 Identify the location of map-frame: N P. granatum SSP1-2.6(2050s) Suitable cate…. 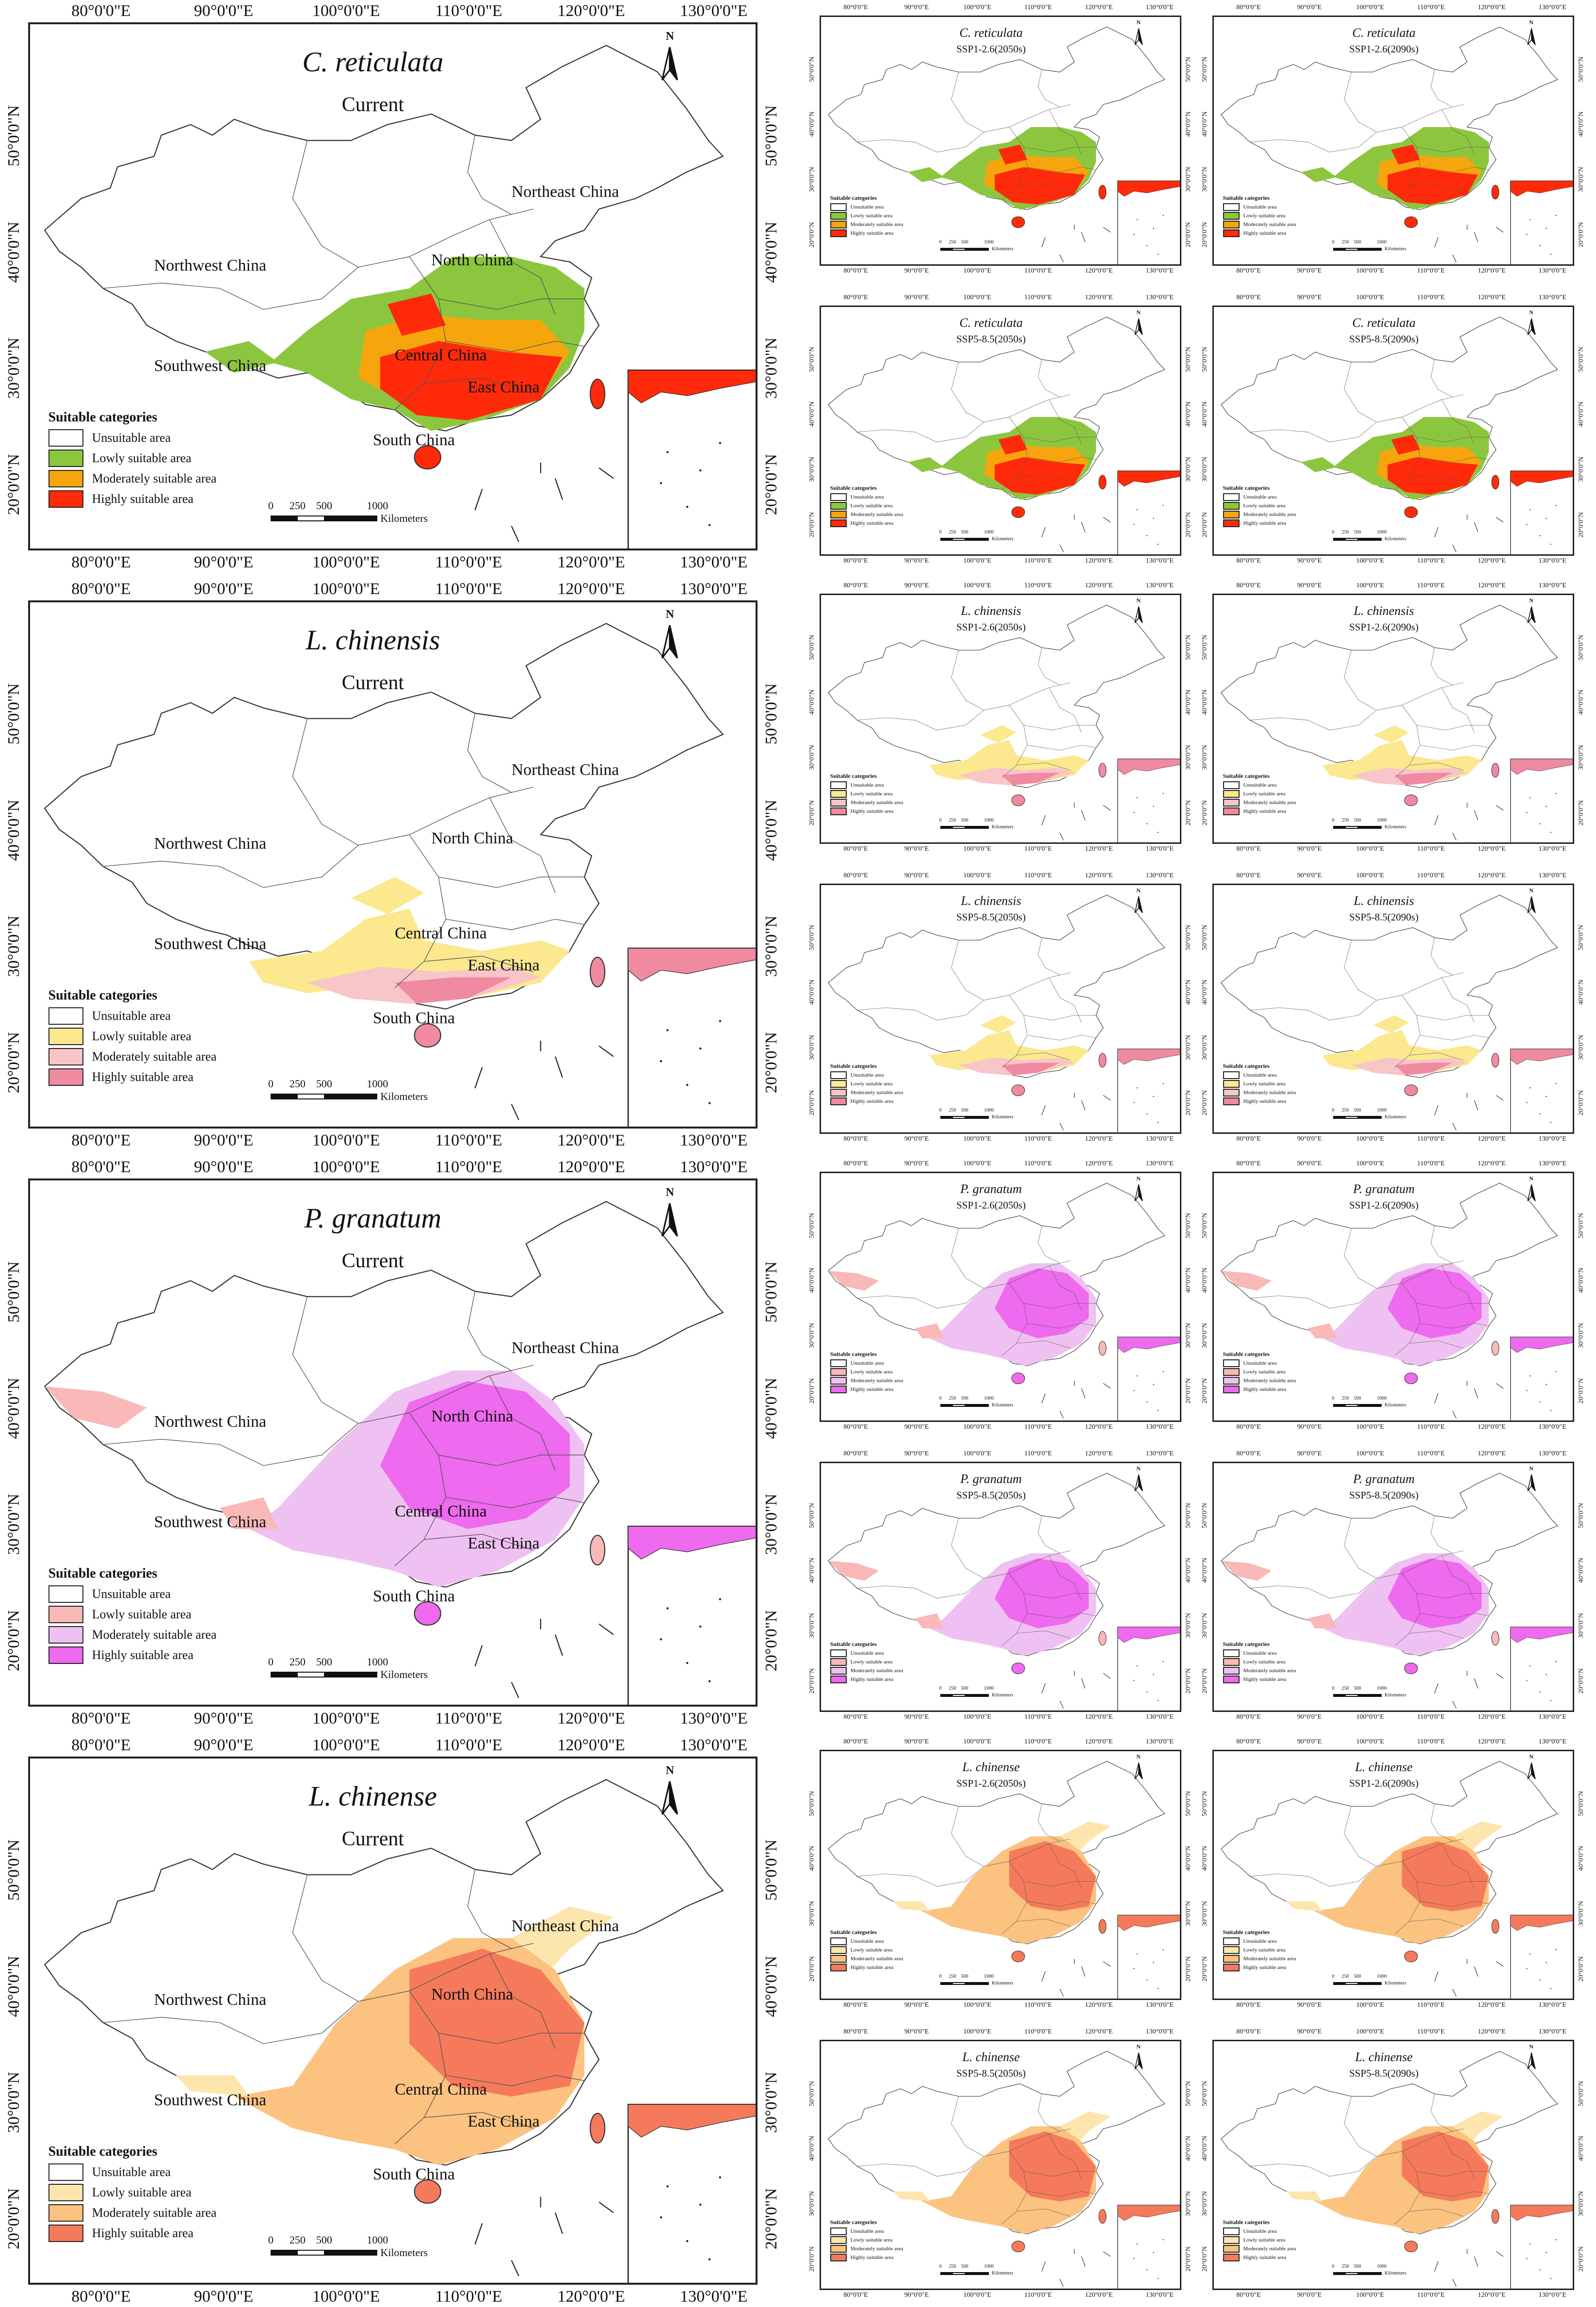
(1000, 1297).